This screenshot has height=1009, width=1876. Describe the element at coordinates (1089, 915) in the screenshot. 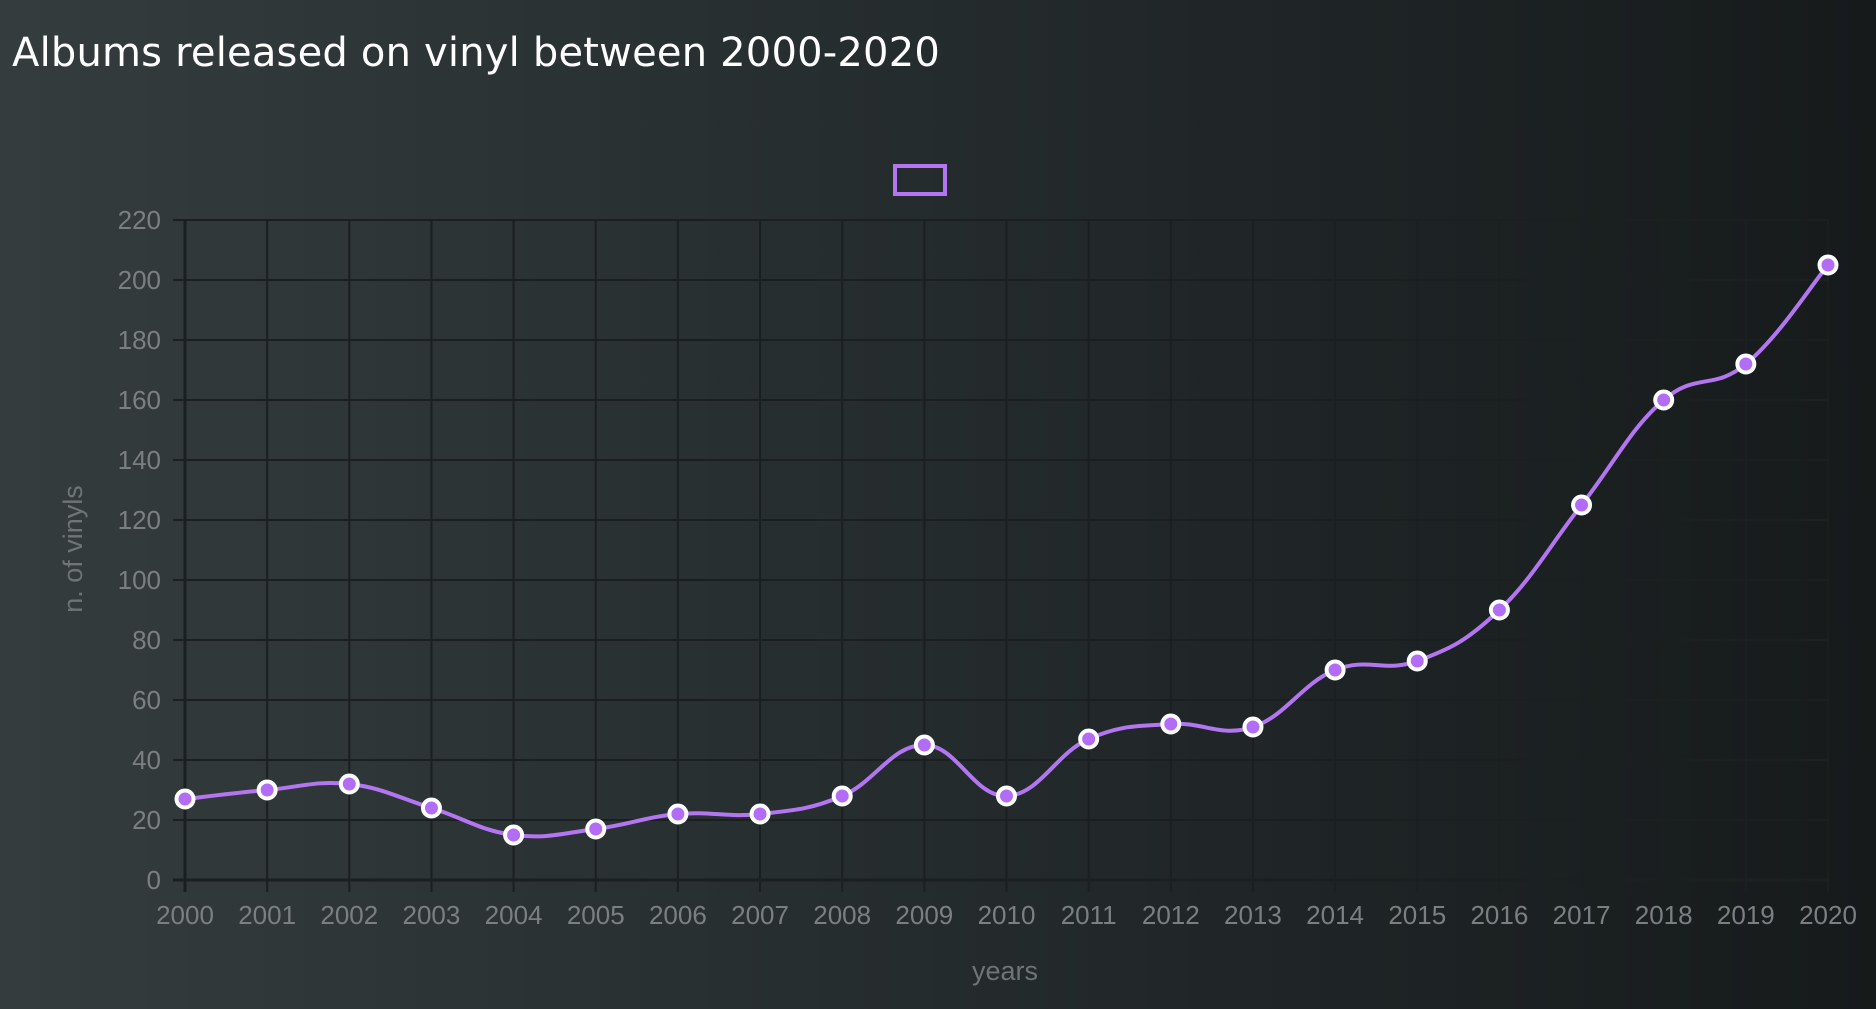

I see `x-tick-label: 2011` at that location.